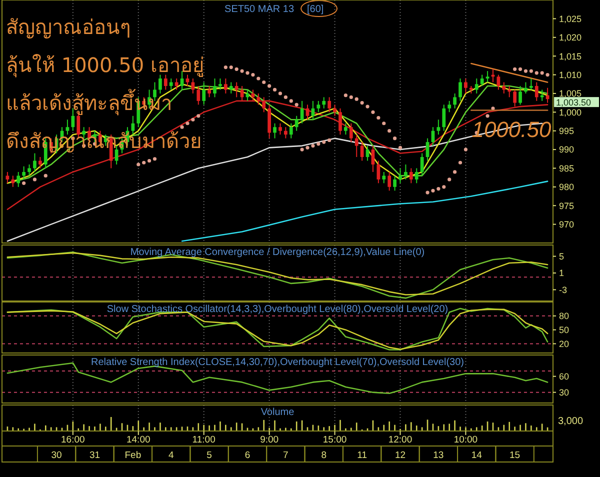 The image size is (600, 477). Describe the element at coordinates (285, 455) in the screenshot. I see `text: 7` at that location.